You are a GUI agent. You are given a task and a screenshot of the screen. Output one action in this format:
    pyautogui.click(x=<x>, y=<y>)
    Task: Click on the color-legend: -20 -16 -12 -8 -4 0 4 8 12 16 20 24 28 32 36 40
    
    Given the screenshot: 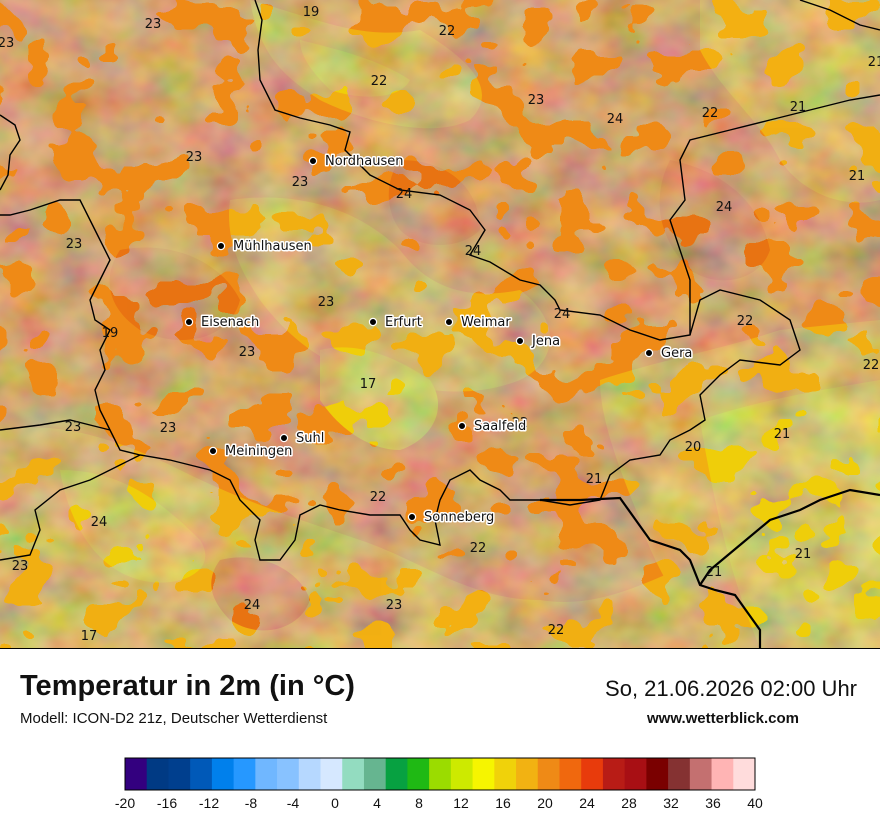 What is the action you would take?
    pyautogui.click(x=439, y=784)
    